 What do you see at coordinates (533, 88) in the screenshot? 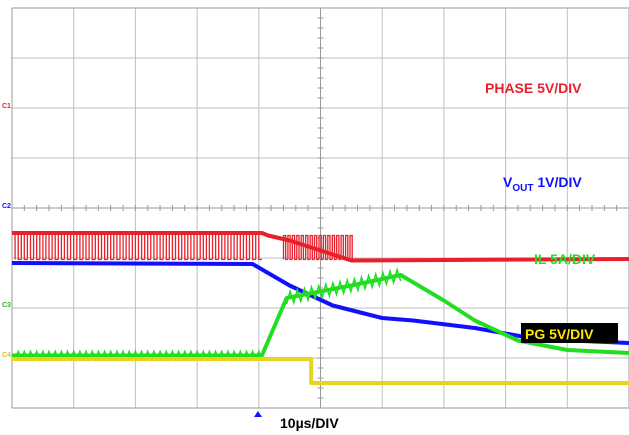
I see `phase-label: PHASE 5V/DIV` at bounding box center [533, 88].